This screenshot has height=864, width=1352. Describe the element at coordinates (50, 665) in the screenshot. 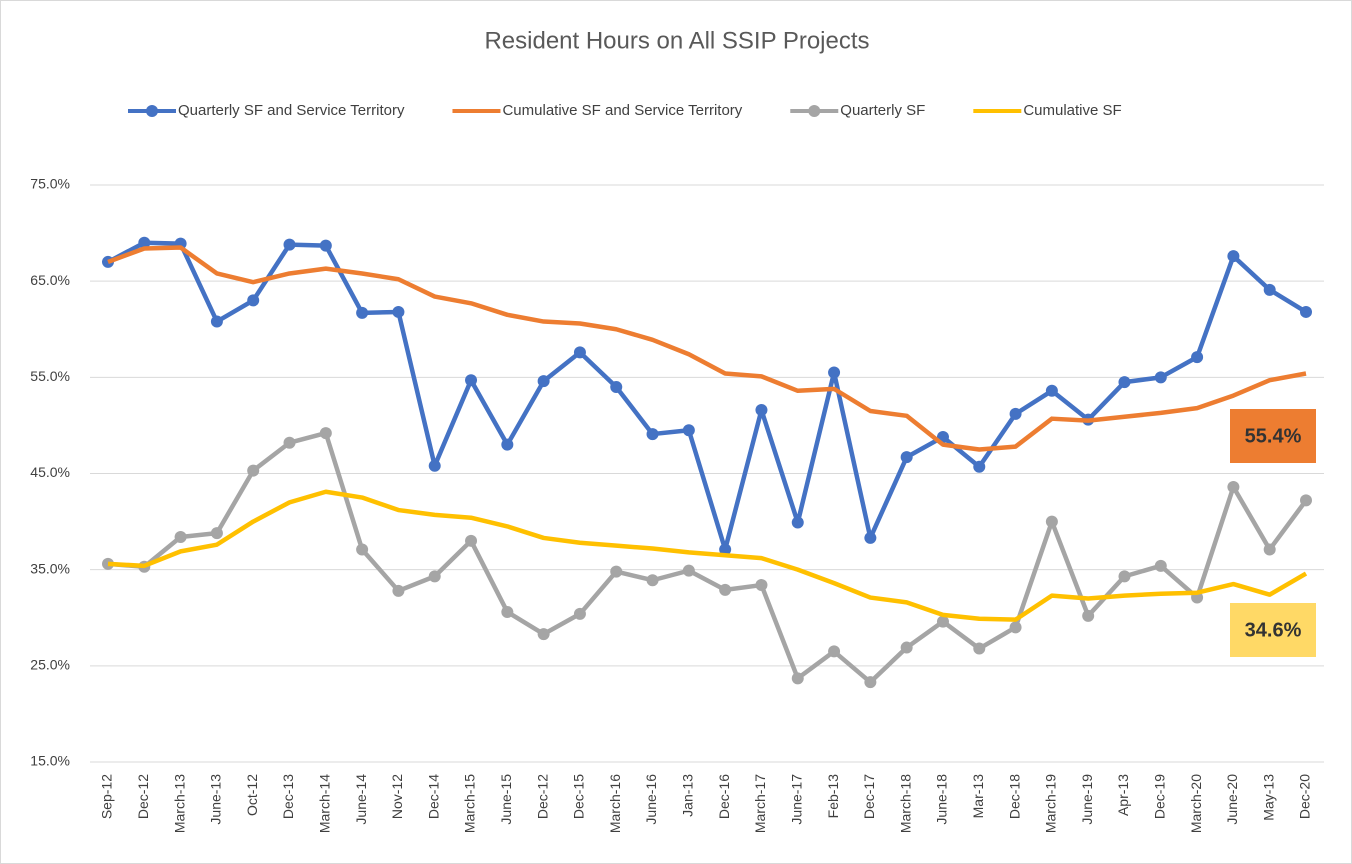

I see `y-tick-label: 25.0%` at that location.